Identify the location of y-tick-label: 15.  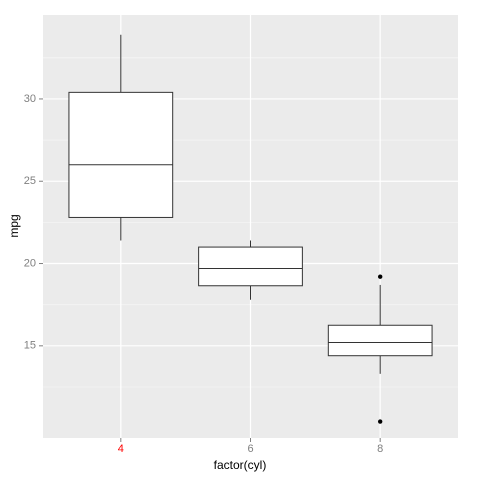
(30, 346).